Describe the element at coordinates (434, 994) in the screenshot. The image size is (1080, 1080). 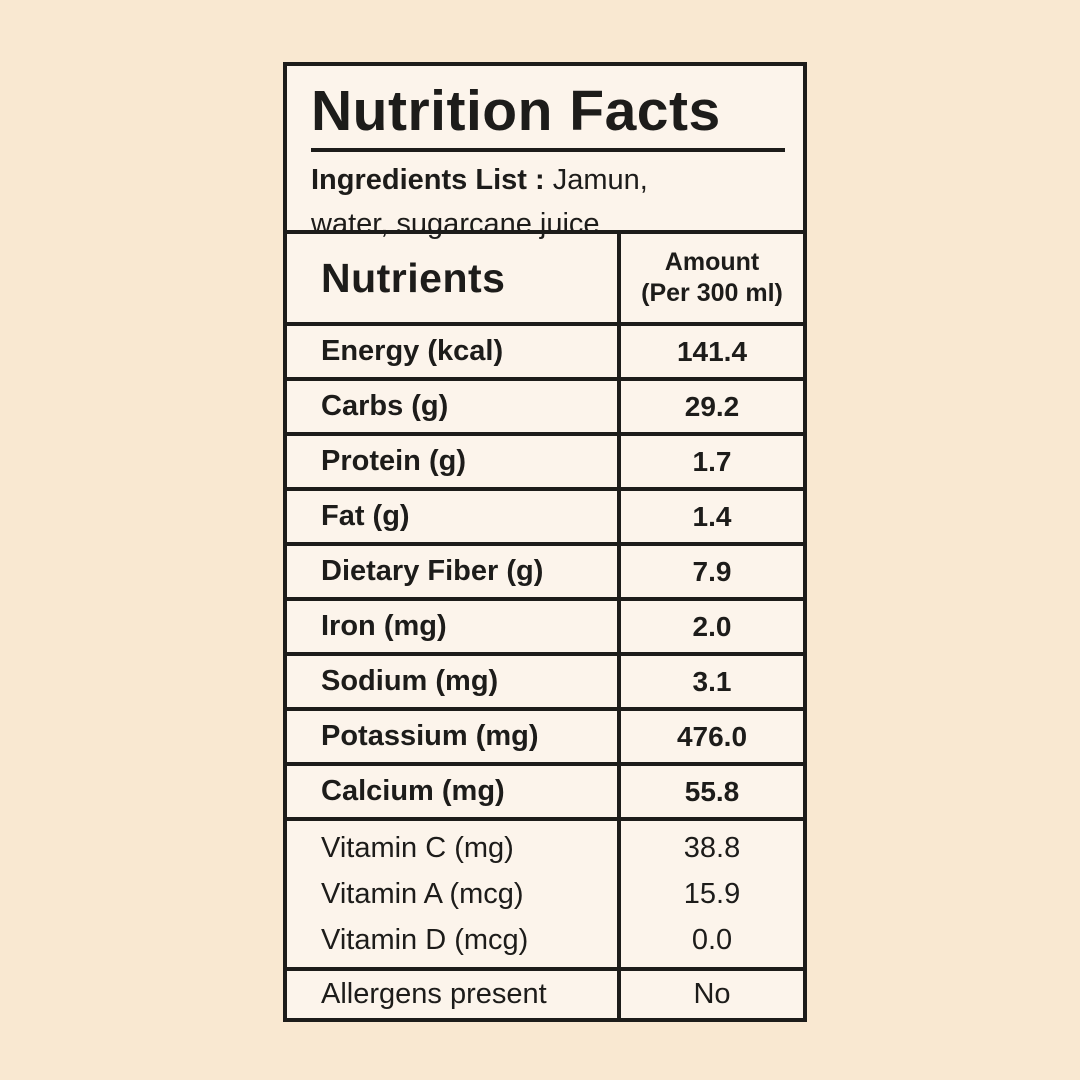
I see `row-label: Allergens present` at that location.